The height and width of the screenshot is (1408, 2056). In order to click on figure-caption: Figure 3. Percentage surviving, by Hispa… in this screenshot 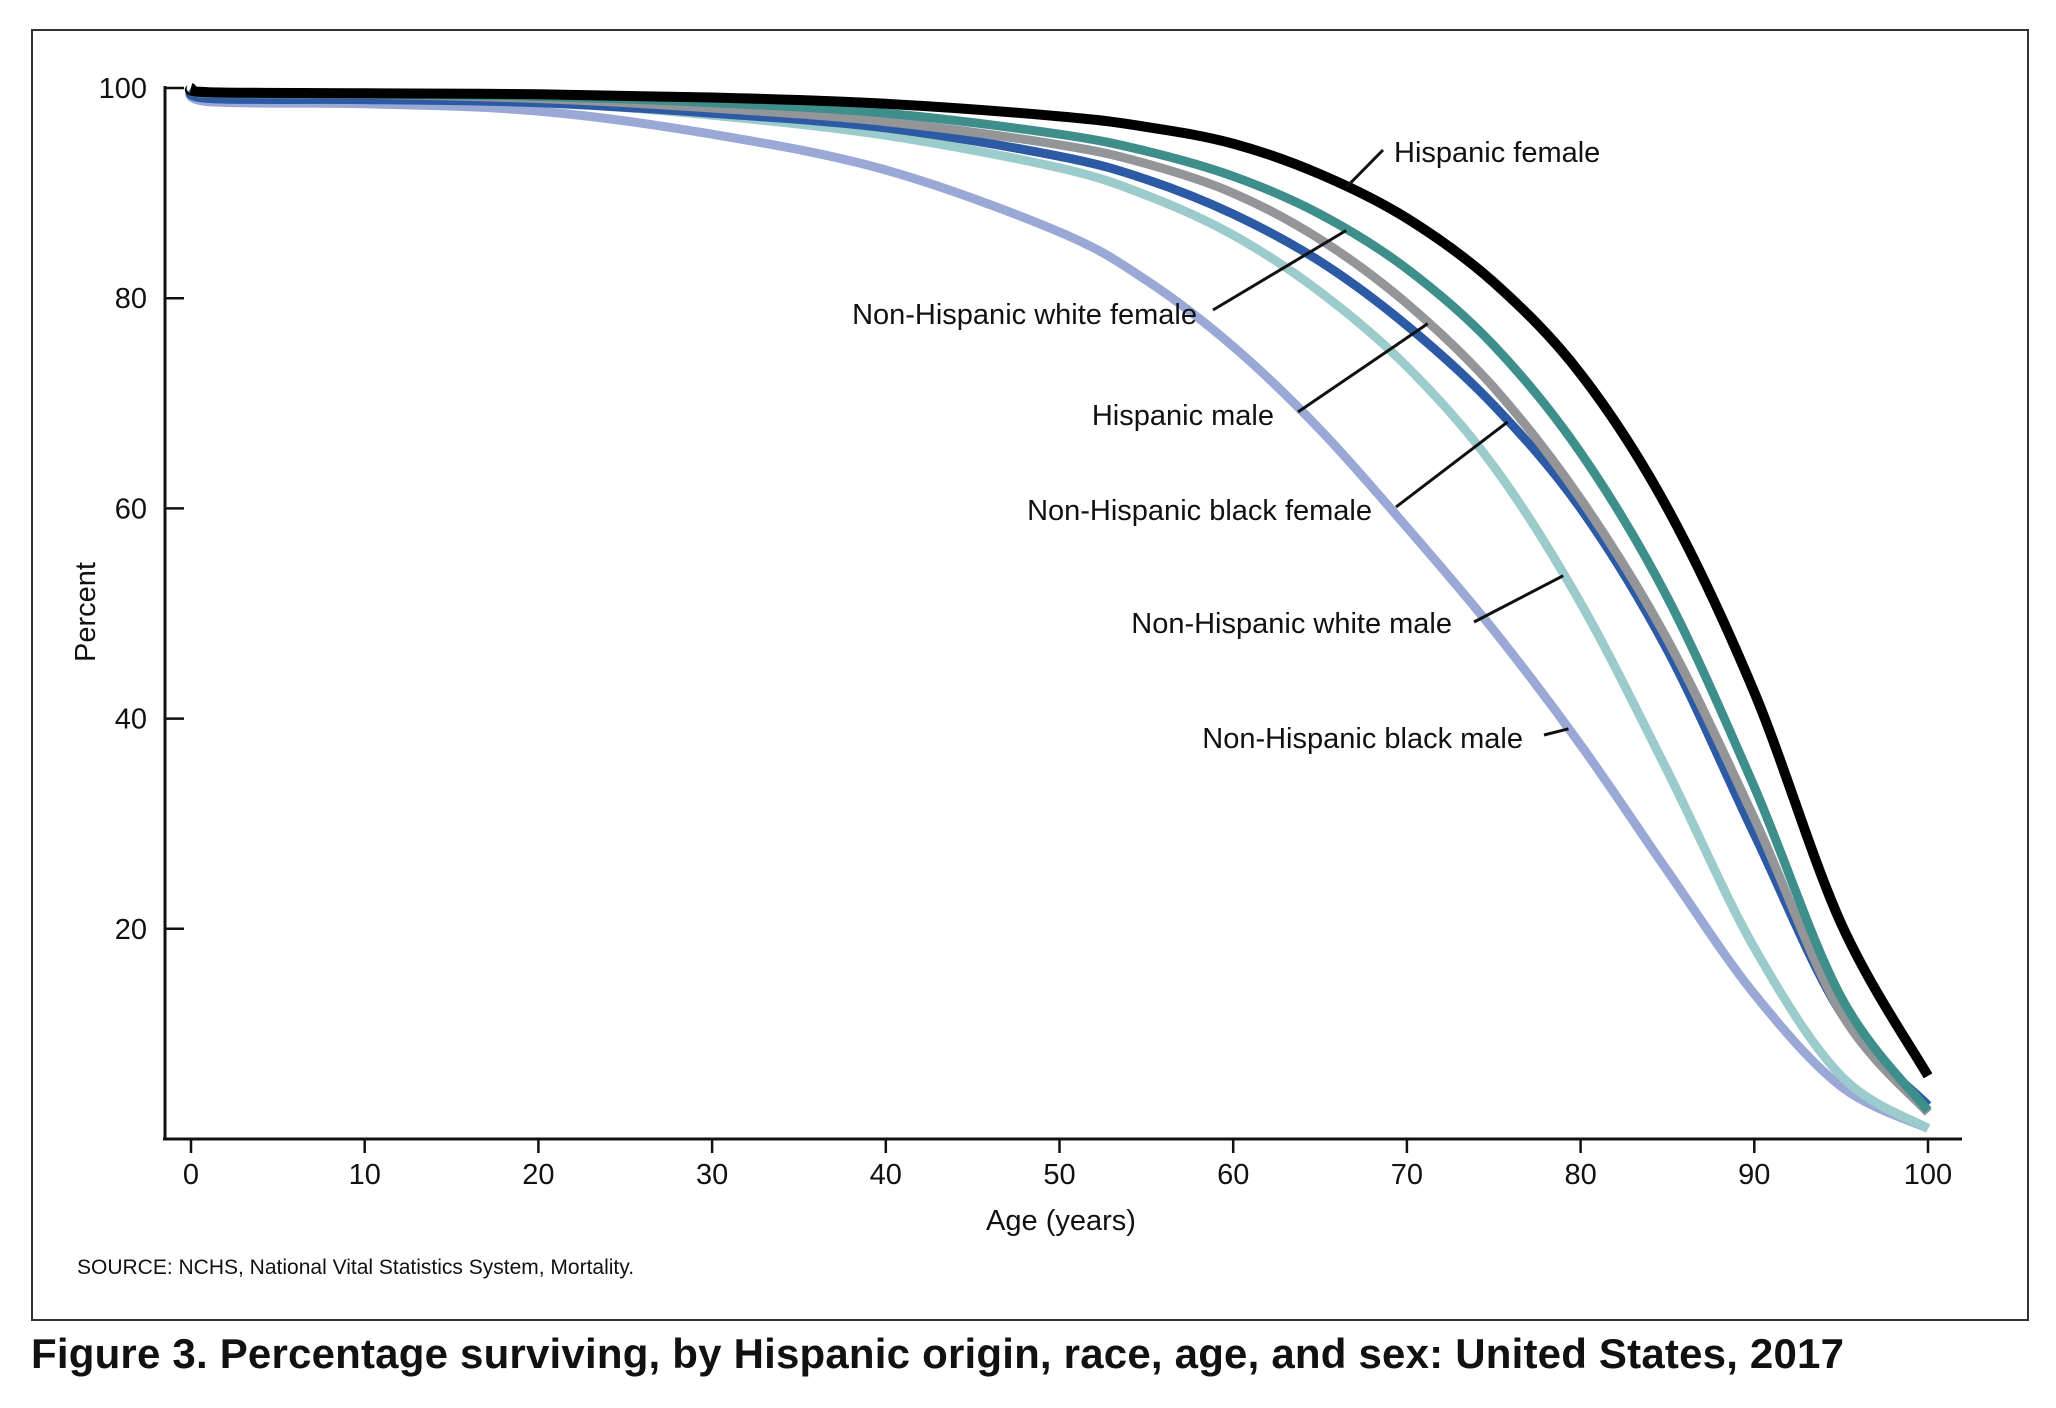, I will do `click(938, 1353)`.